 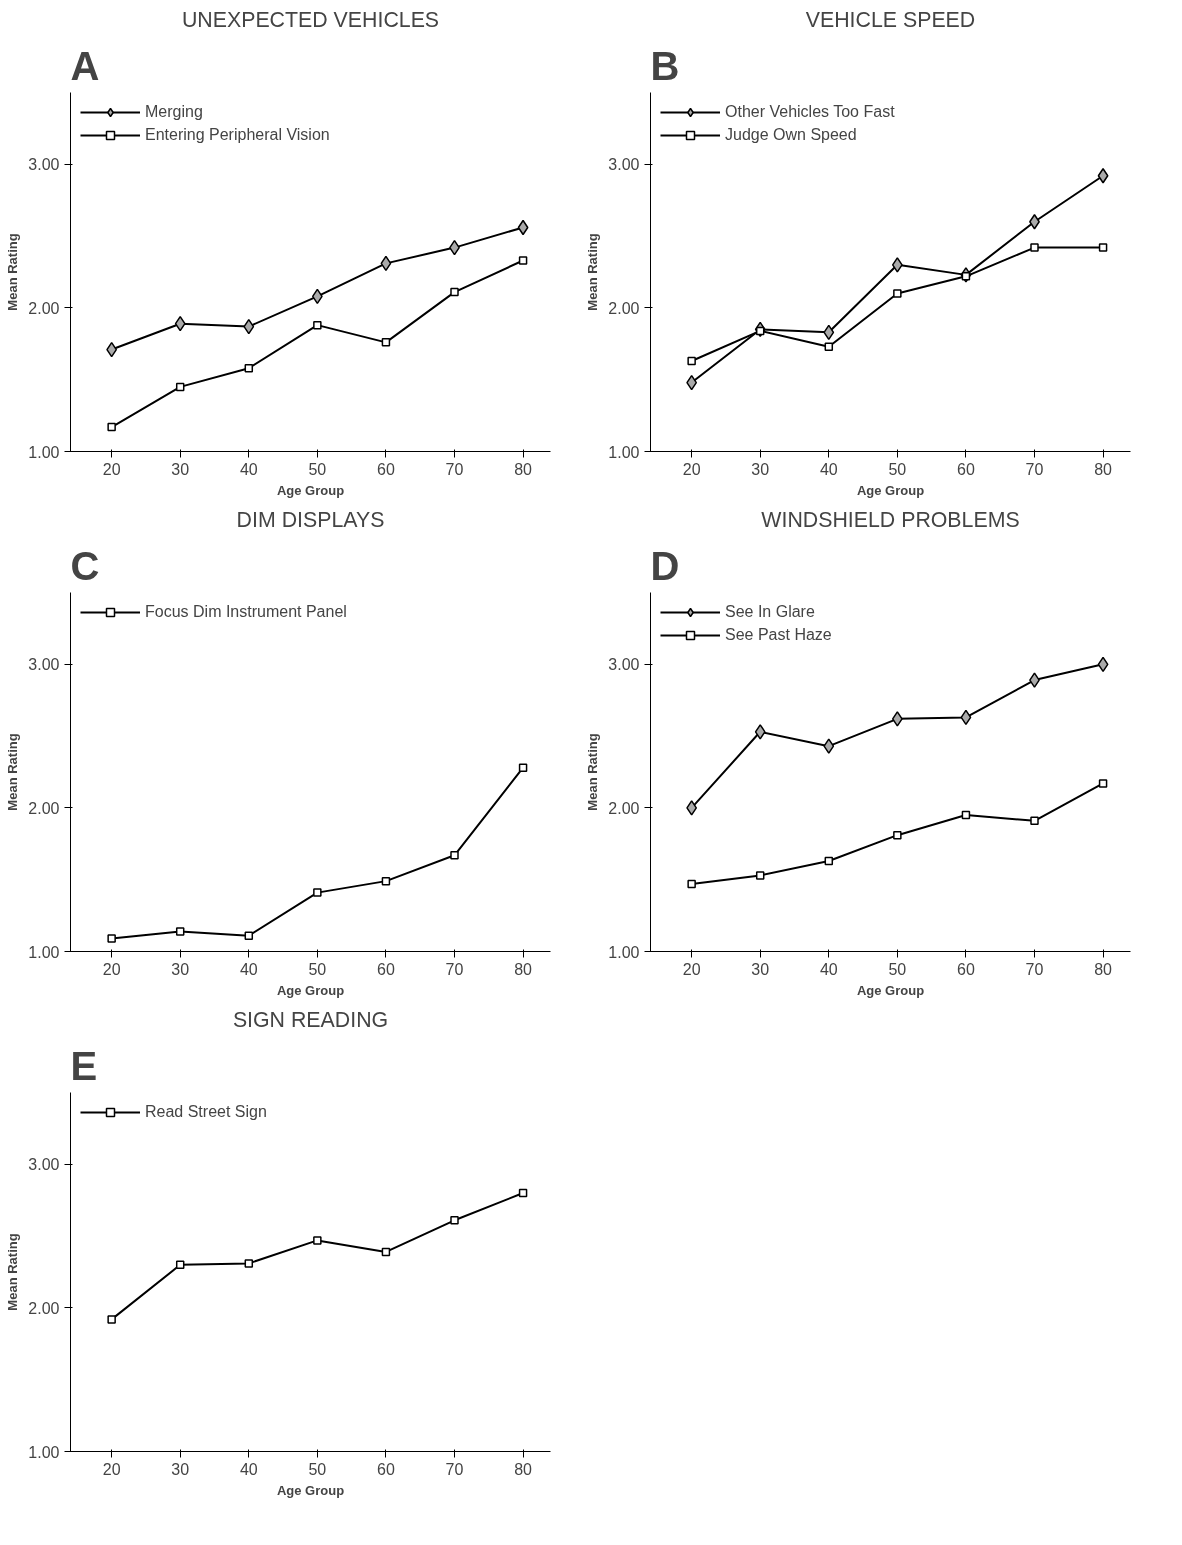 What do you see at coordinates (206, 1112) in the screenshot?
I see `legend-label: Read Street Sign` at bounding box center [206, 1112].